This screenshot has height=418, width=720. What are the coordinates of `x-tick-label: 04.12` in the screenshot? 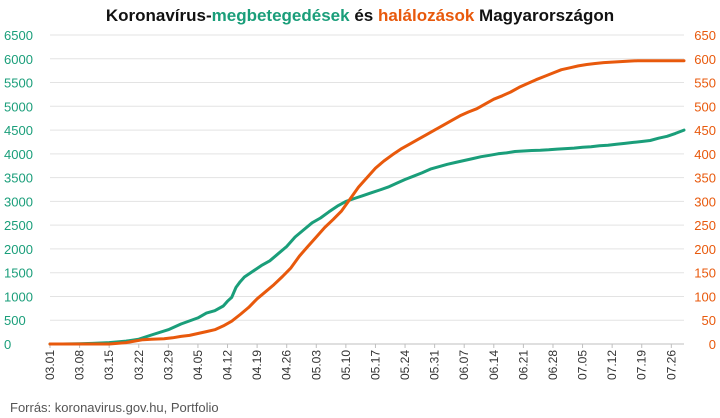 It's located at (228, 365).